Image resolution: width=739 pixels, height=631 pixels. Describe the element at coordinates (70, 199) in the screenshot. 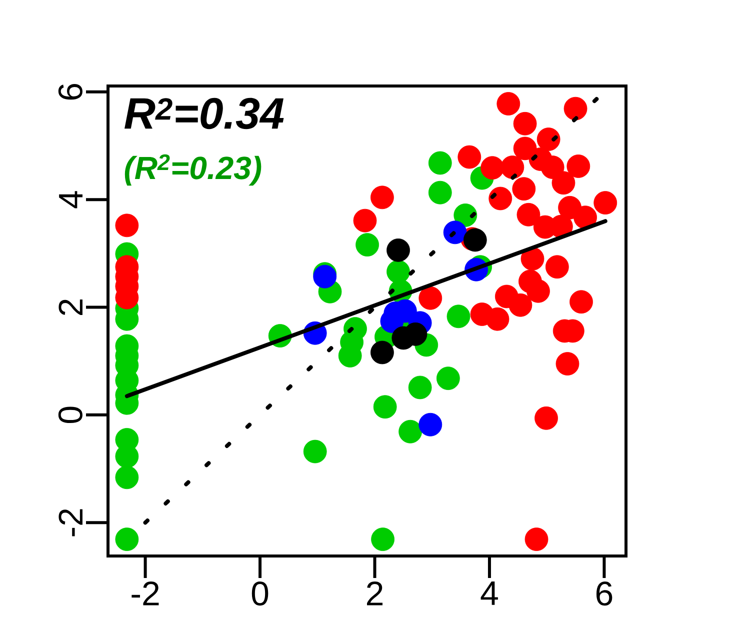

I see `y-tick-label: 4` at that location.